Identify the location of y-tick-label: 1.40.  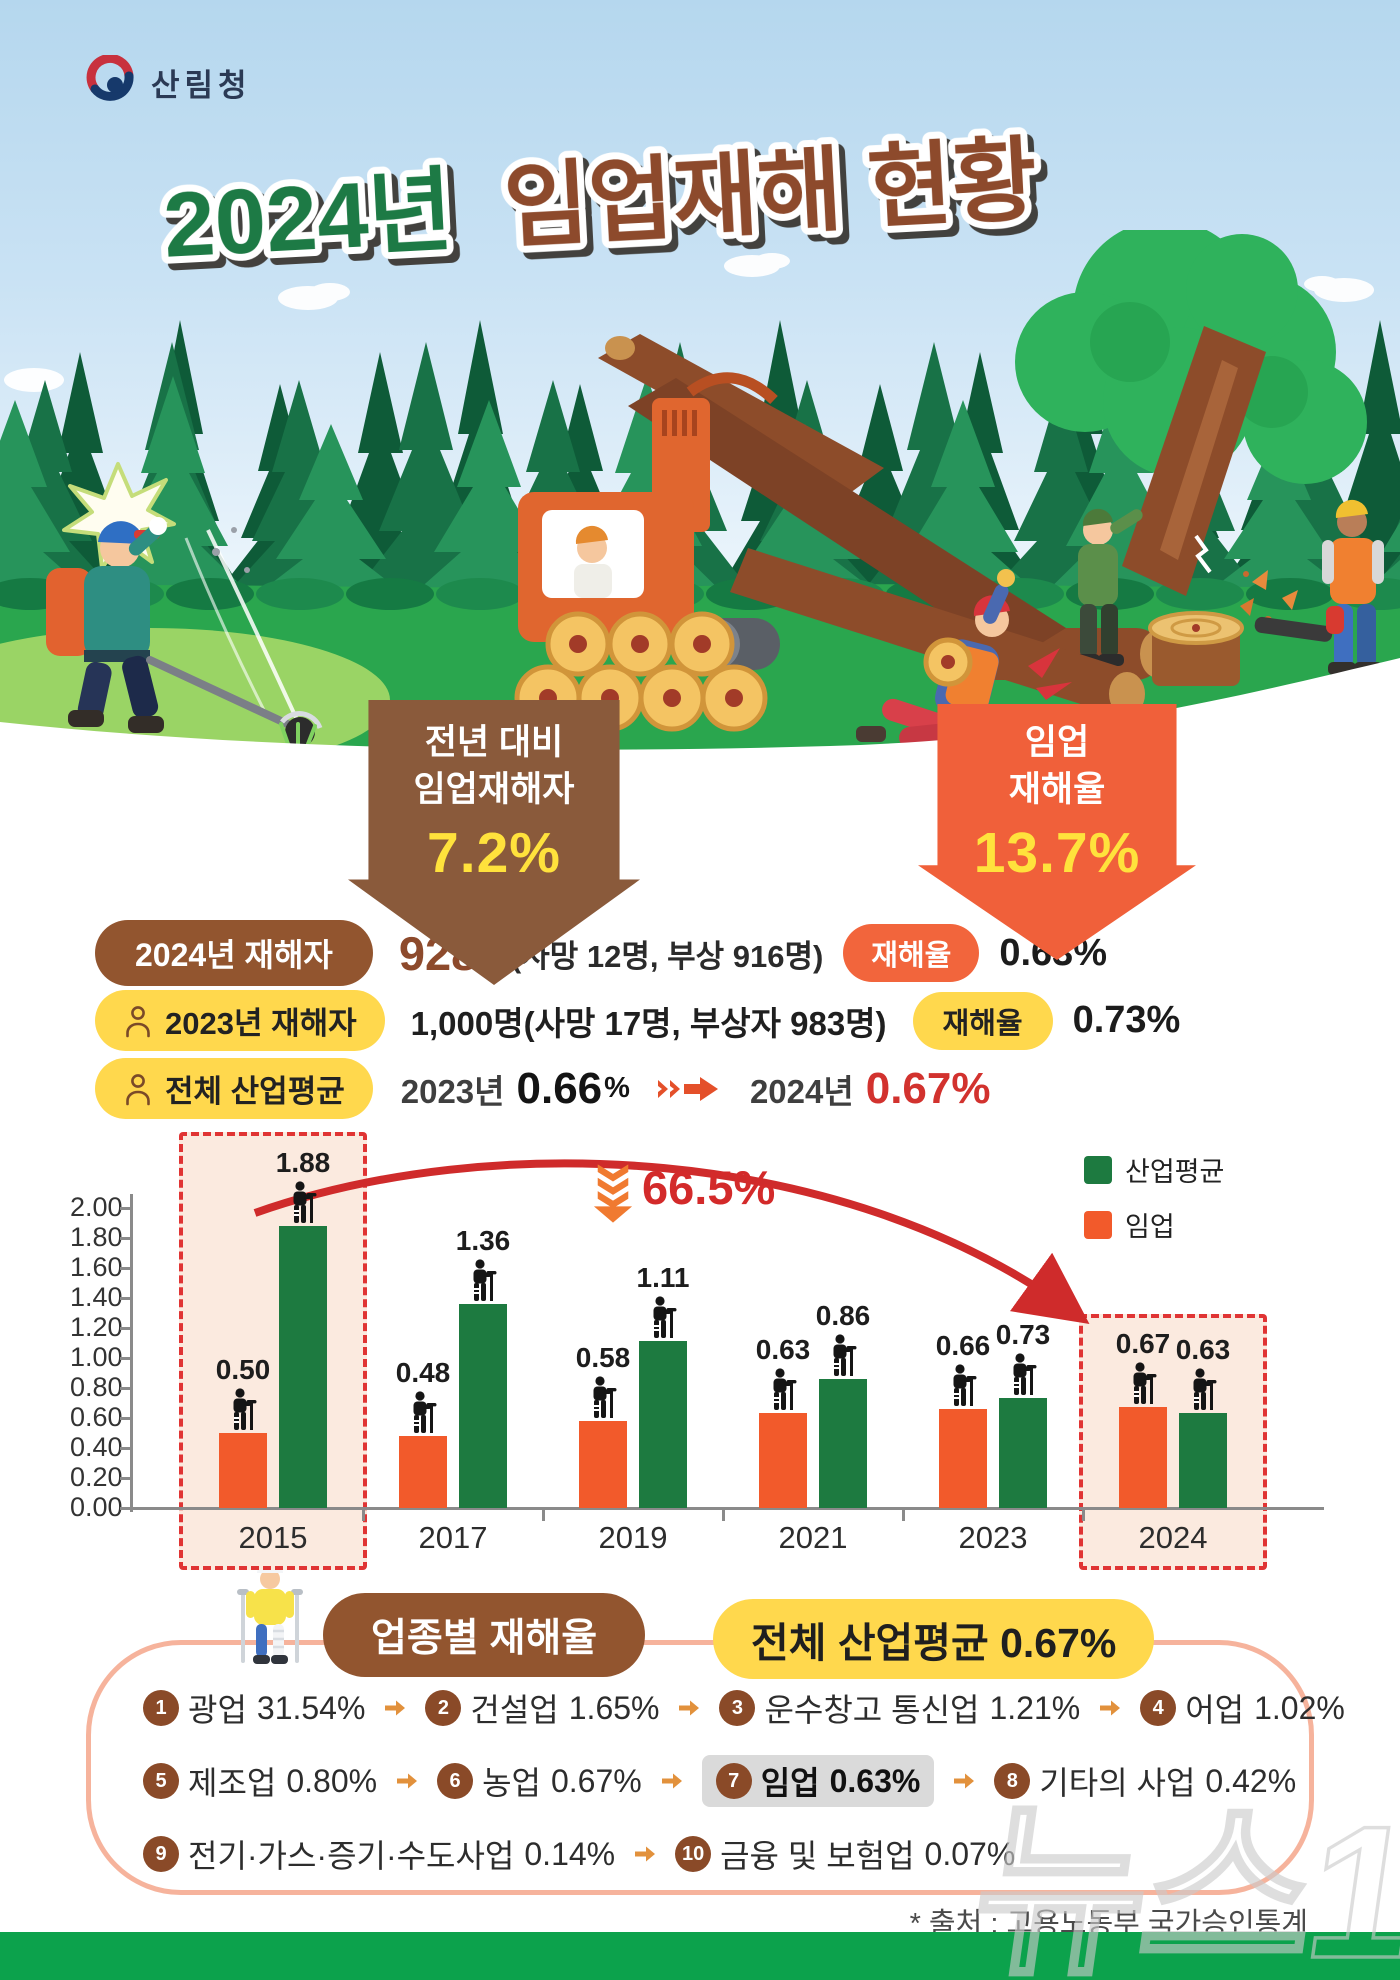
(96, 1297).